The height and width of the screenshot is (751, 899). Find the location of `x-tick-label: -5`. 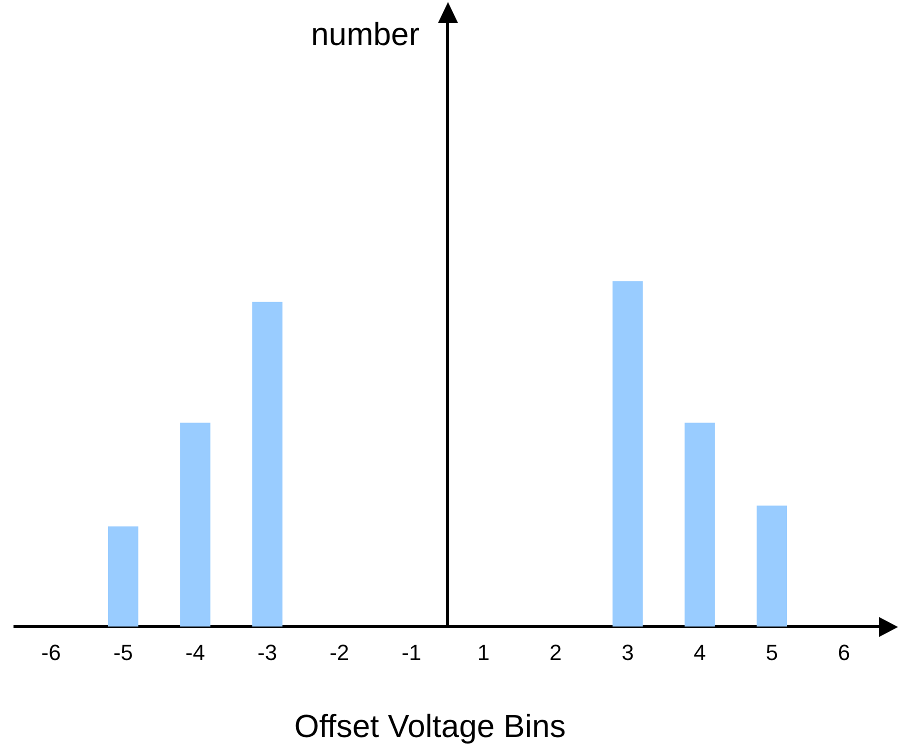

x-tick-label: -5 is located at coordinates (123, 652).